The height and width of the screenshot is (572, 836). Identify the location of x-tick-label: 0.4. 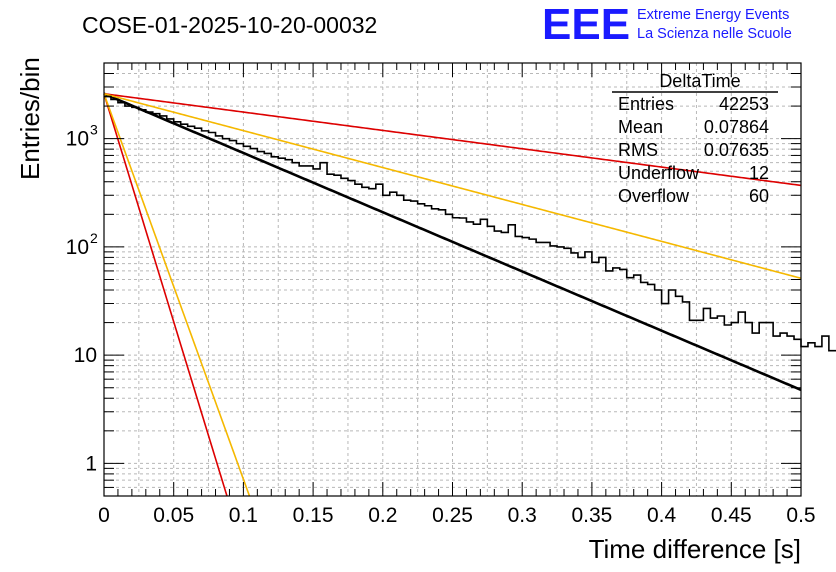
(662, 515).